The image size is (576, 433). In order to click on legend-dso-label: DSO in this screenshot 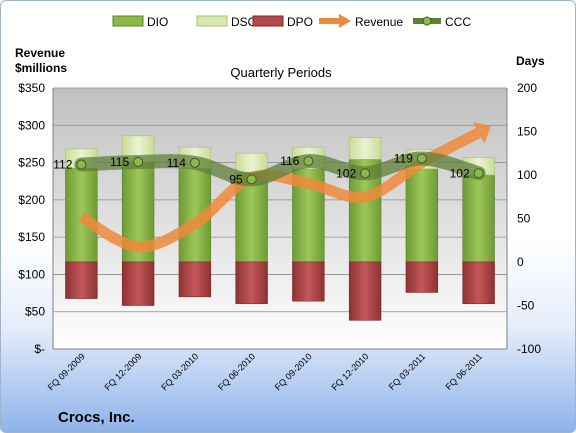, I will do `click(244, 22)`.